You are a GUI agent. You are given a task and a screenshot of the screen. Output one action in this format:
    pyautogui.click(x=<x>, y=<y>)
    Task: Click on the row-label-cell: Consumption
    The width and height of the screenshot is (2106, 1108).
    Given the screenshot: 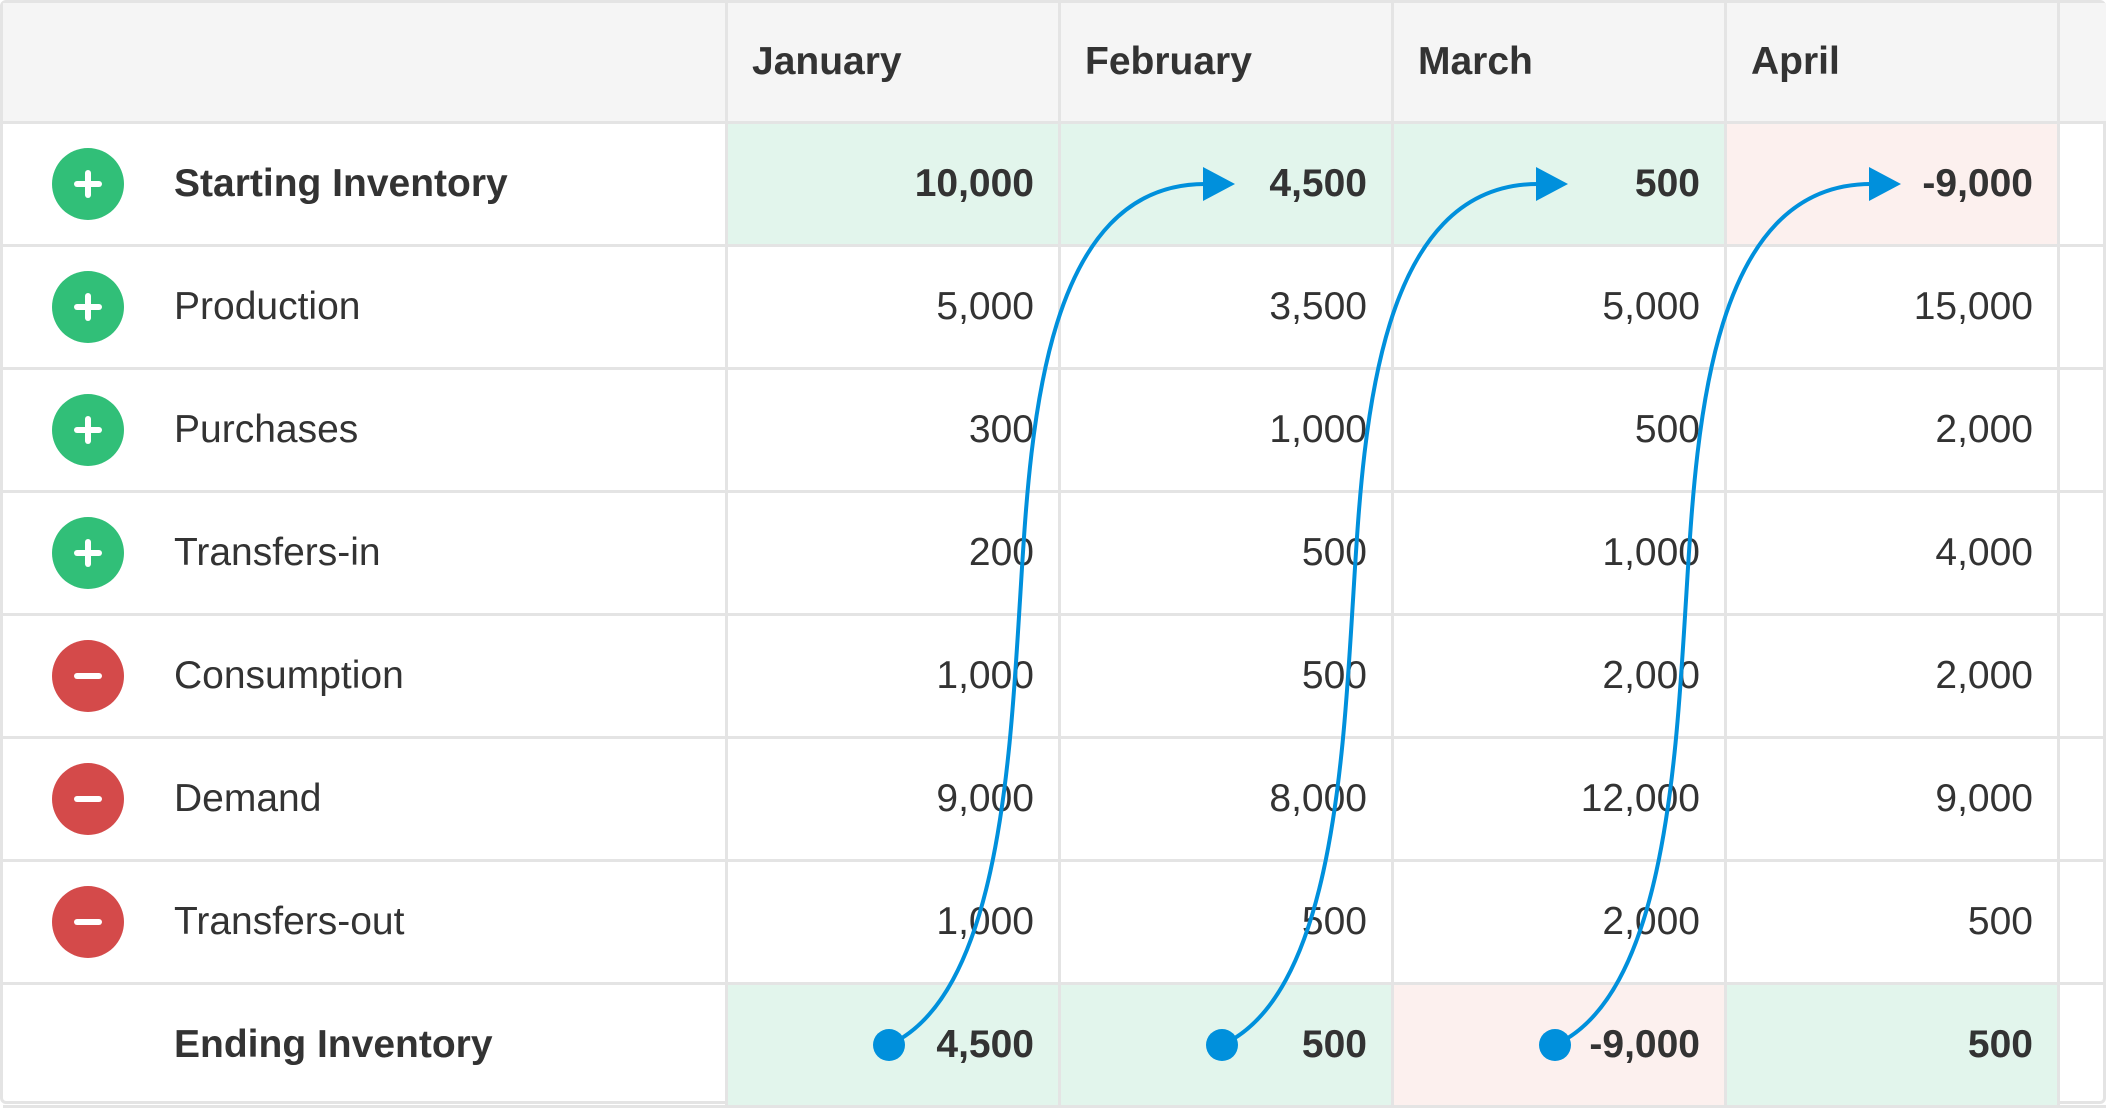 What is the action you would take?
    pyautogui.click(x=365, y=677)
    